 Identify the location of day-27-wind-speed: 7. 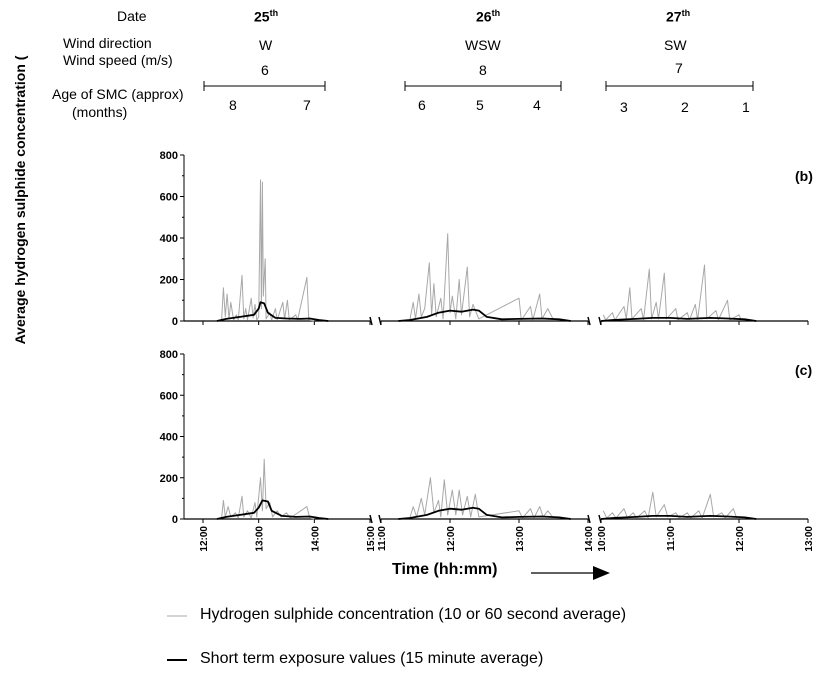
(679, 68).